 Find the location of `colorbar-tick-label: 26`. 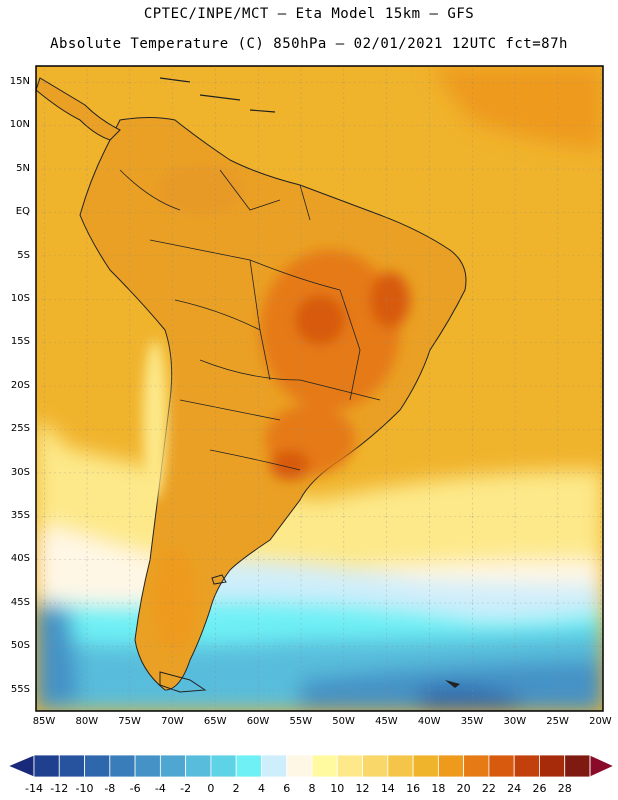

colorbar-tick-label: 26 is located at coordinates (539, 788).